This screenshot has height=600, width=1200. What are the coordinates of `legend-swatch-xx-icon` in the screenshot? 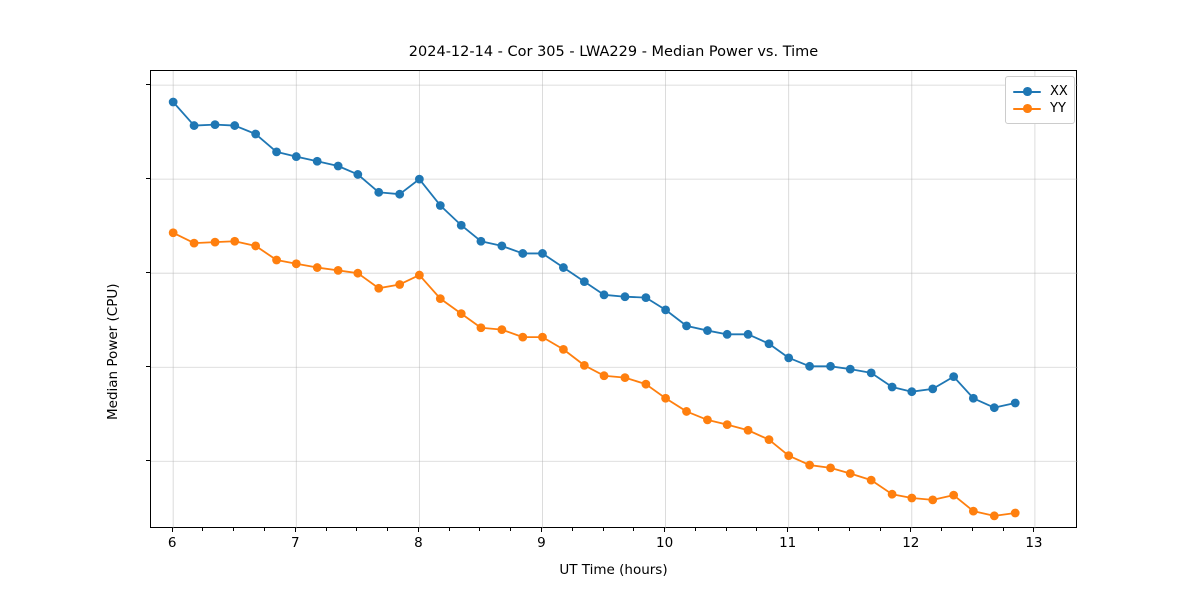 It's located at (1027, 91).